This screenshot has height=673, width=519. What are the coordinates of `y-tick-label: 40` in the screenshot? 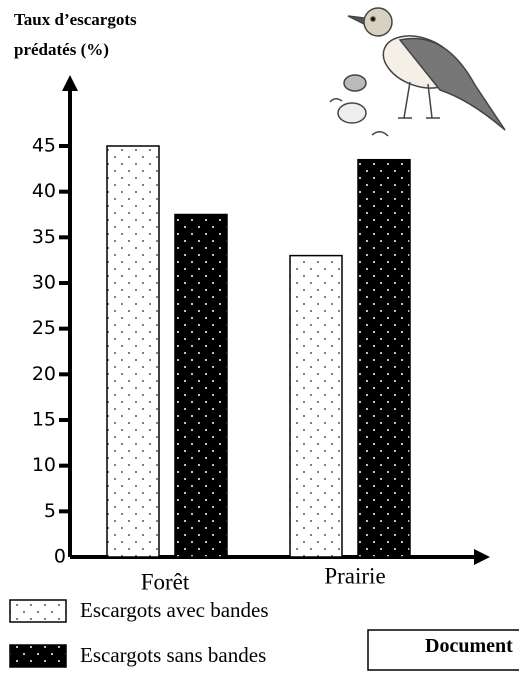 It's located at (44, 191).